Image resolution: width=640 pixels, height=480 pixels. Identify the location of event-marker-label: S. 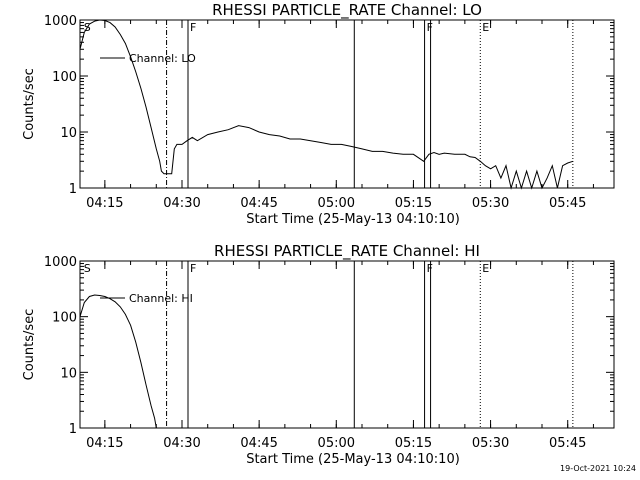
(87, 268).